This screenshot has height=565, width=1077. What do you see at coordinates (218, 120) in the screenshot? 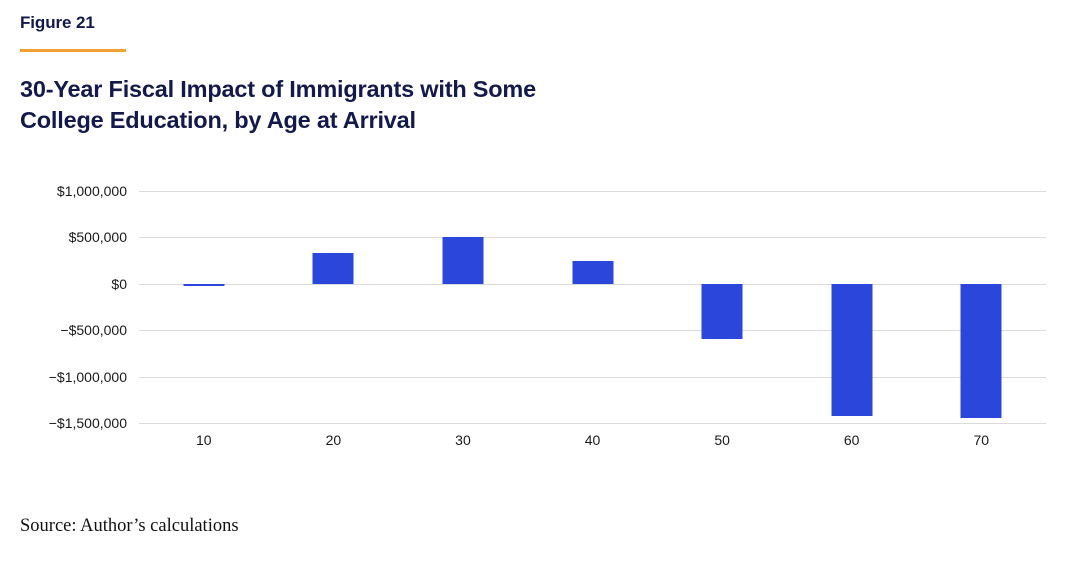
I see `chart-title-line2: College Education, by Age at Arrival` at bounding box center [218, 120].